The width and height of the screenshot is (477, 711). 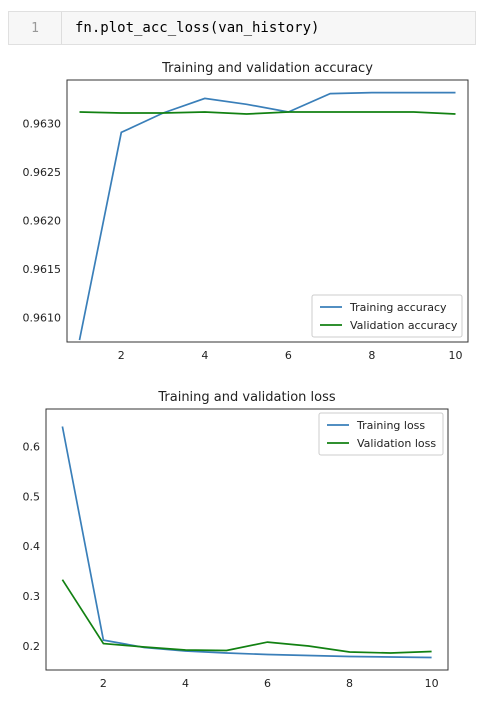 What do you see at coordinates (390, 425) in the screenshot?
I see `legend-label: Training loss` at bounding box center [390, 425].